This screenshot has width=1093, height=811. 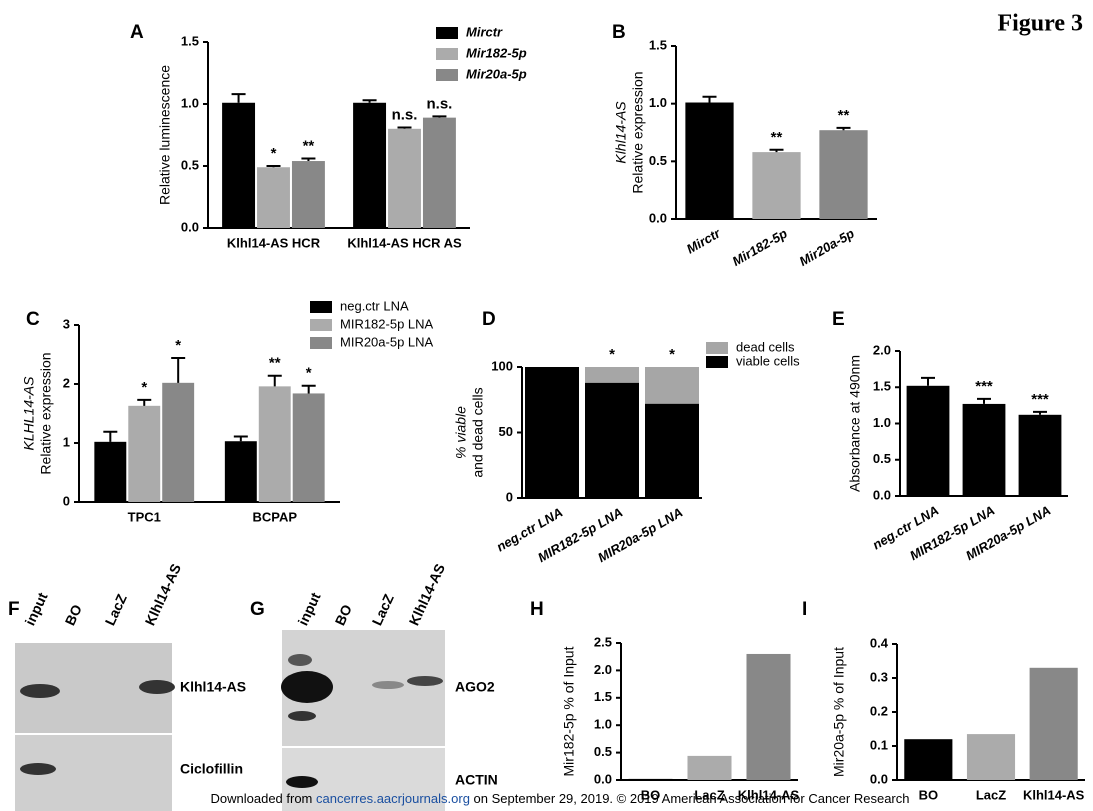 What do you see at coordinates (827, 247) in the screenshot?
I see `x-tick-label: Mir20a-5p` at bounding box center [827, 247].